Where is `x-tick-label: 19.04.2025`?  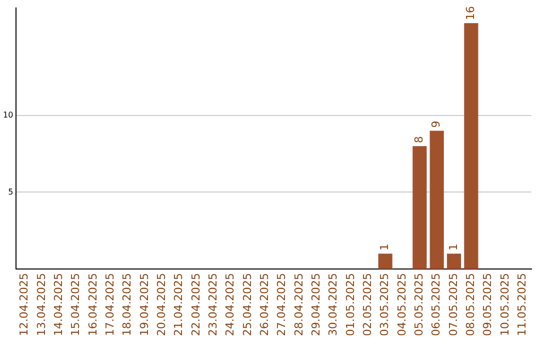
x-tick-label: 19.04.2025 is located at coordinates (144, 304).